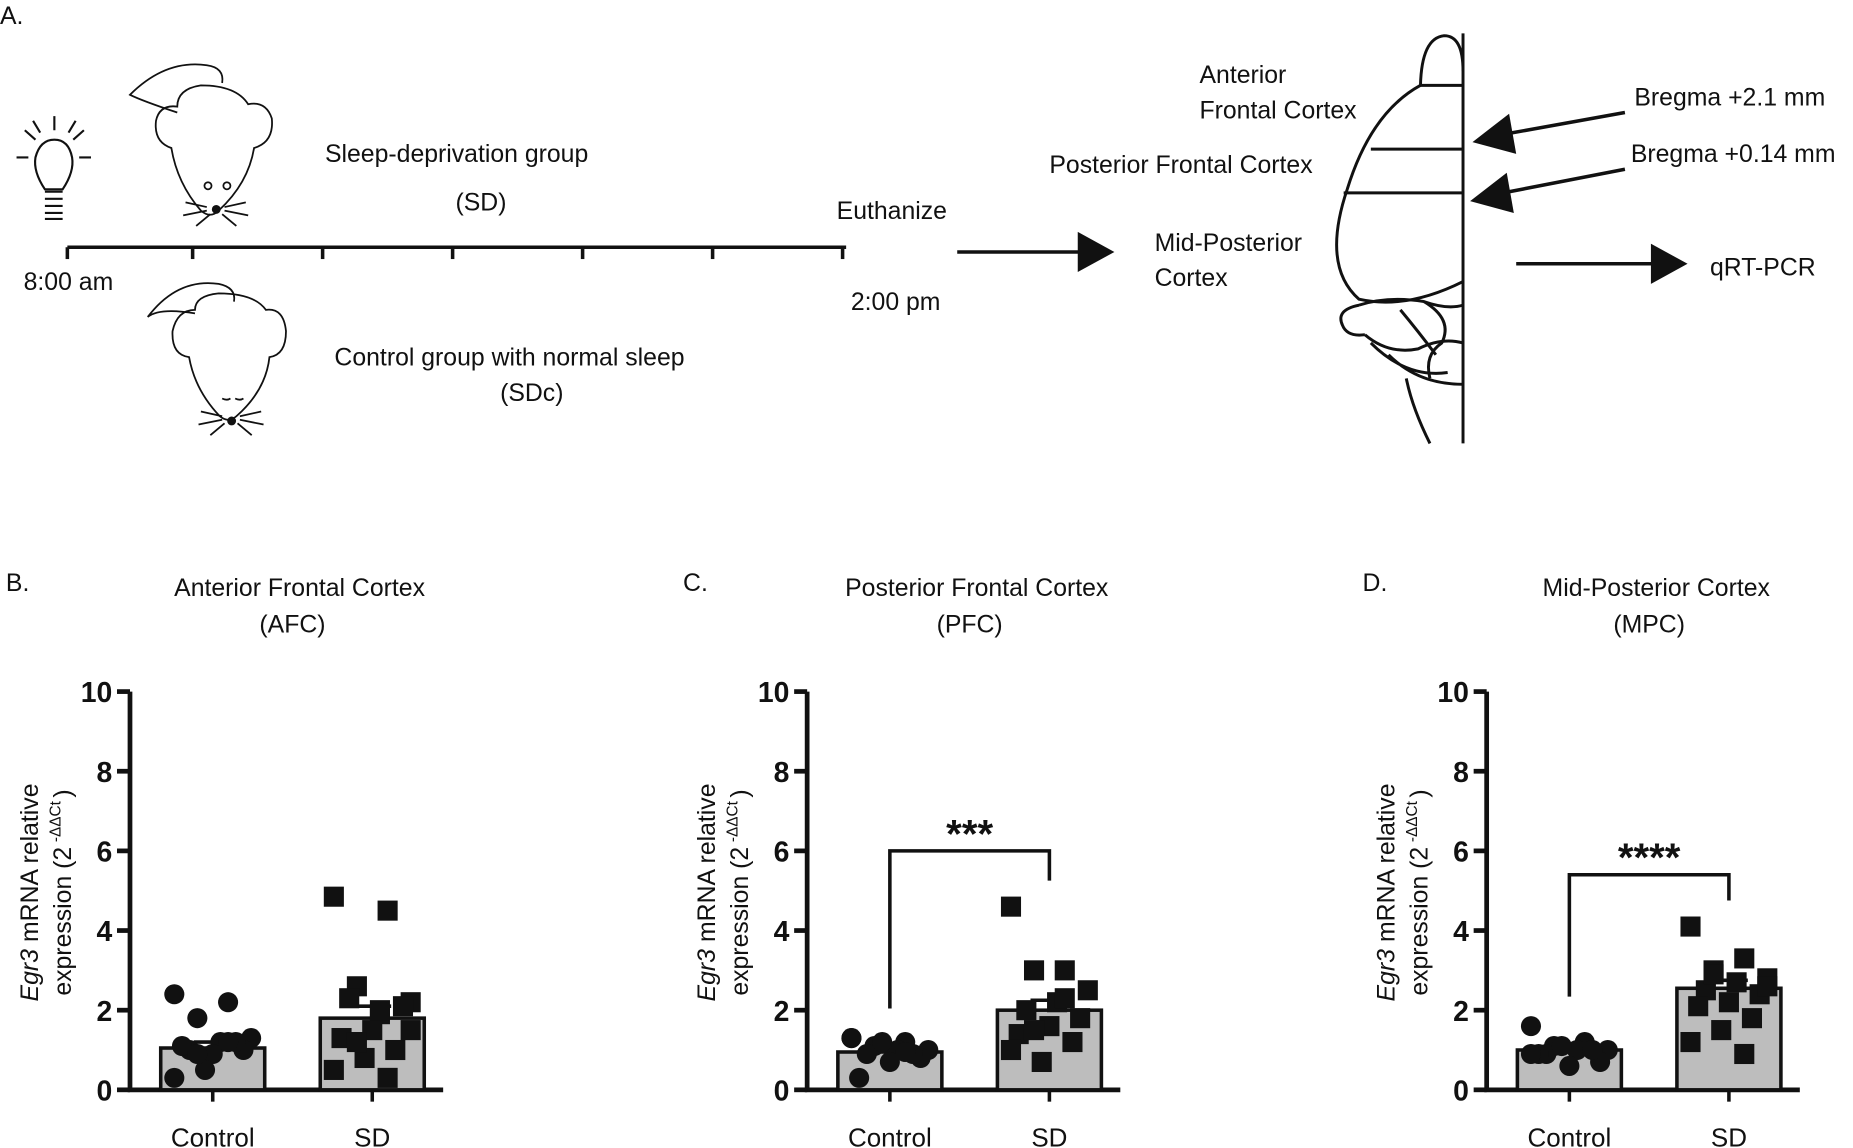 The height and width of the screenshot is (1148, 1853). I want to click on chart-subtitle: (MPC), so click(1649, 624).